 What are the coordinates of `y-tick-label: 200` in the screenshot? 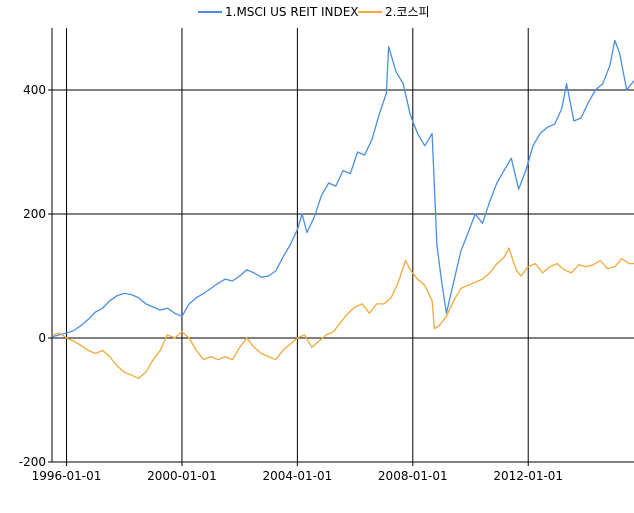 It's located at (34, 214).